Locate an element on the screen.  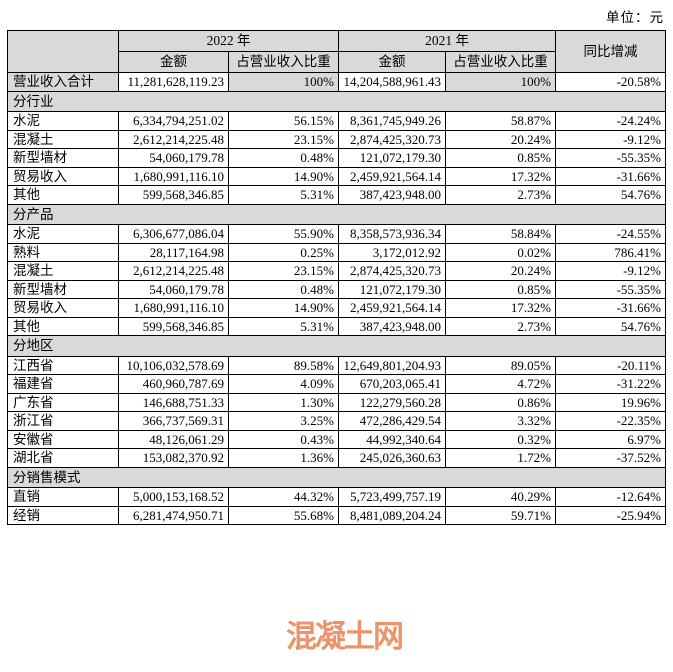
ratio-2022: 55.68% is located at coordinates (283, 515).